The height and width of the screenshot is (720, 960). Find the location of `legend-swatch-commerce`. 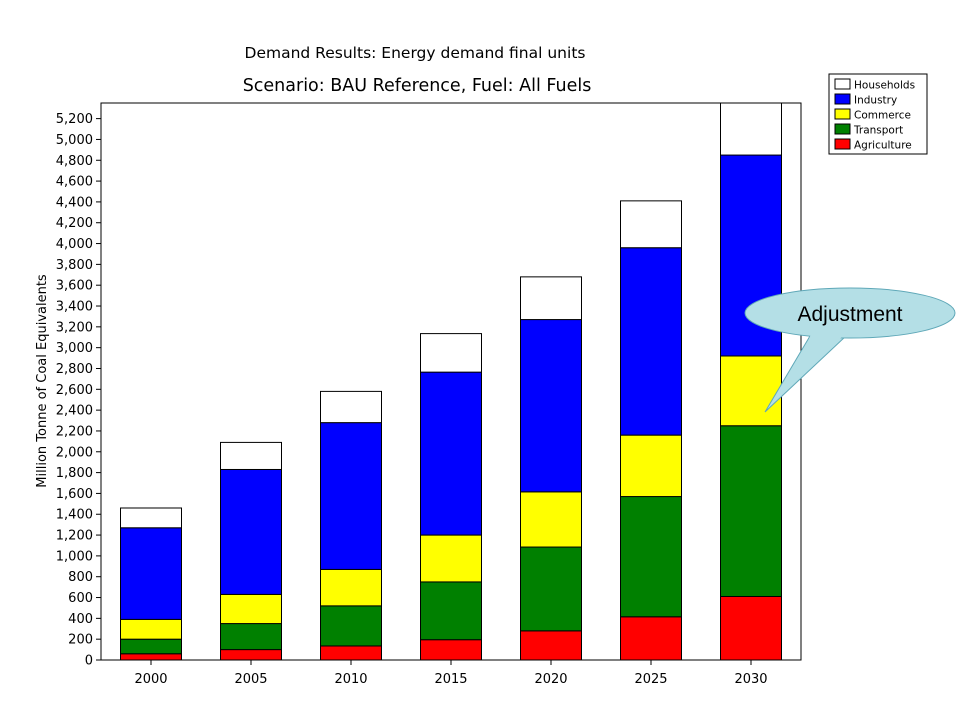

legend-swatch-commerce is located at coordinates (842, 114).